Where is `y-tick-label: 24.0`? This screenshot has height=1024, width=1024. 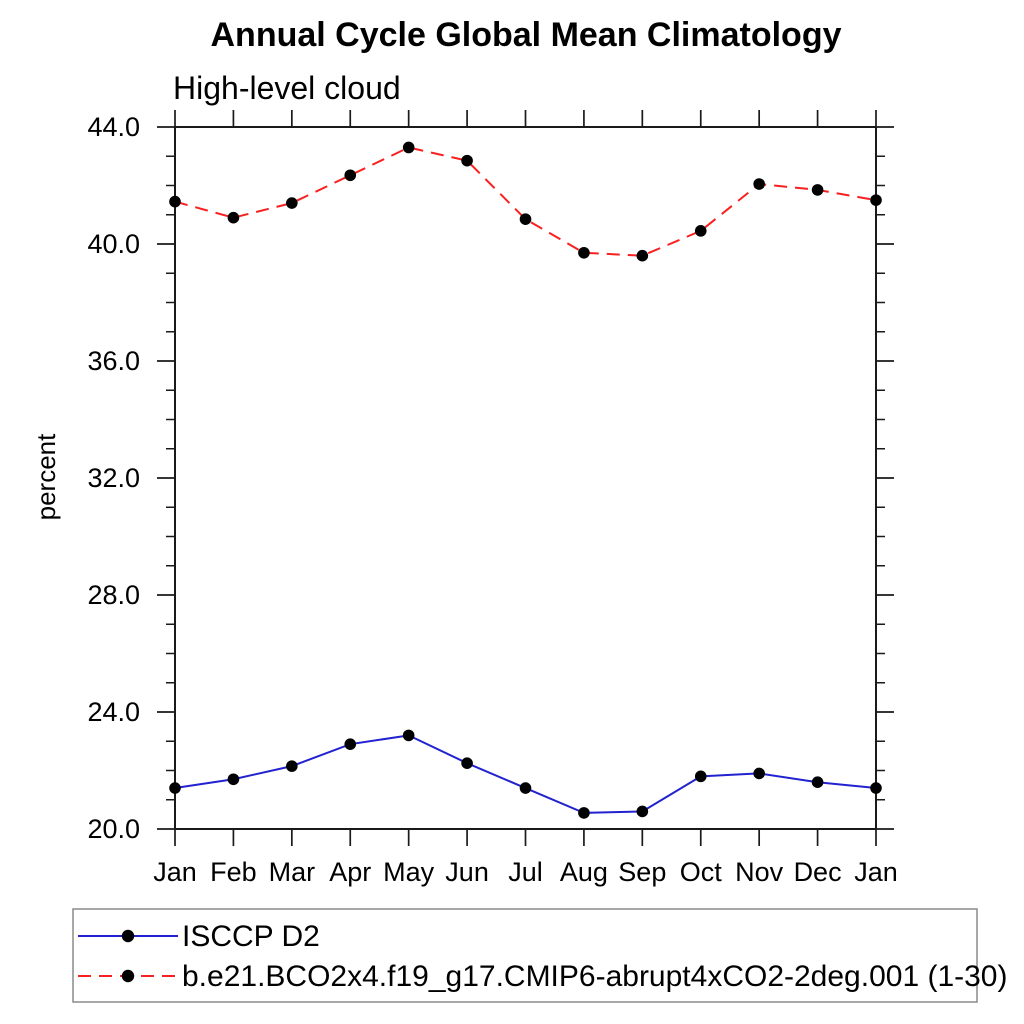
y-tick-label: 24.0 is located at coordinates (113, 712).